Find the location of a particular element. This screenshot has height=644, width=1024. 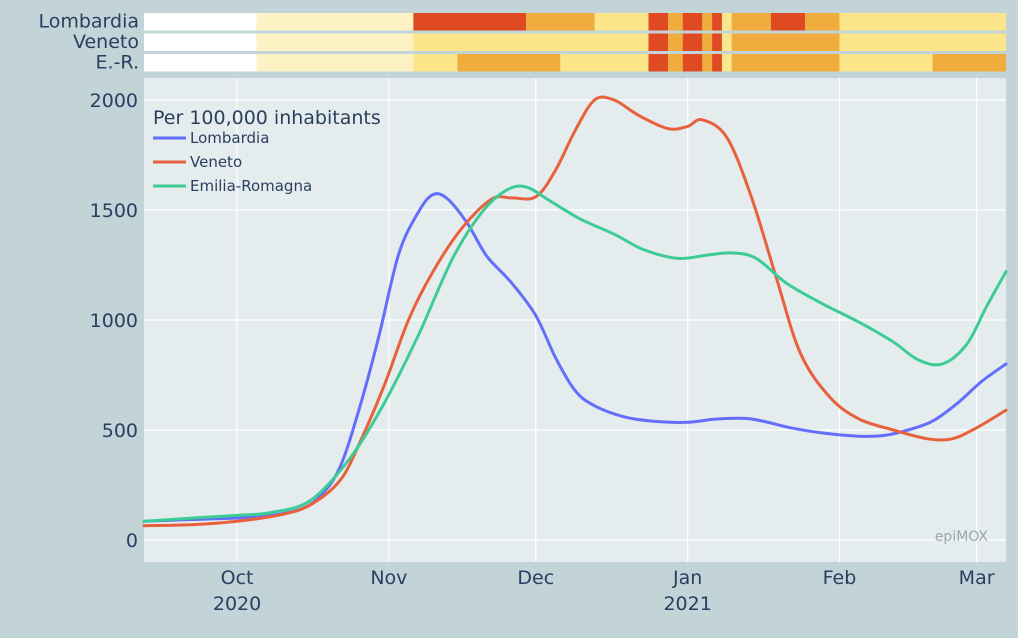

legend-entry: Veneto is located at coordinates (216, 162).